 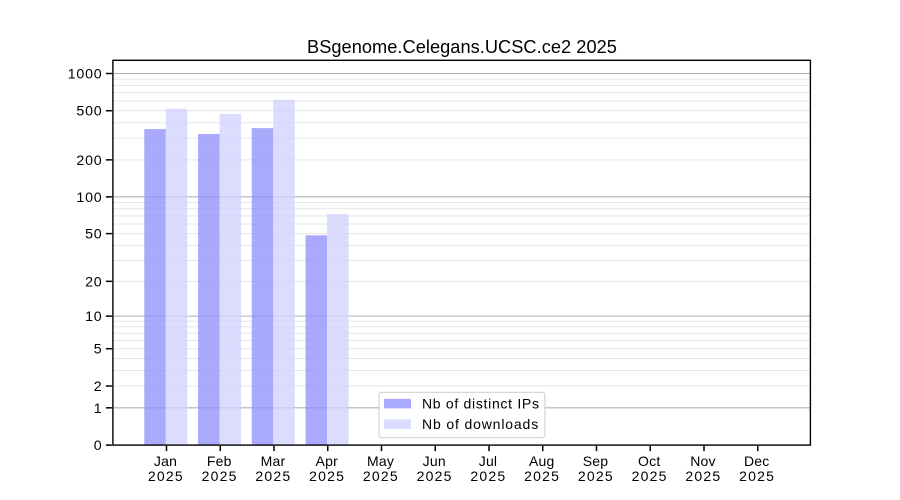 What do you see at coordinates (462, 47) in the screenshot?
I see `svg-text:BSgenome.Celegans.UCSC.ce2 202: BSgenome.Celegans.UCSC.ce2 2025` at bounding box center [462, 47].